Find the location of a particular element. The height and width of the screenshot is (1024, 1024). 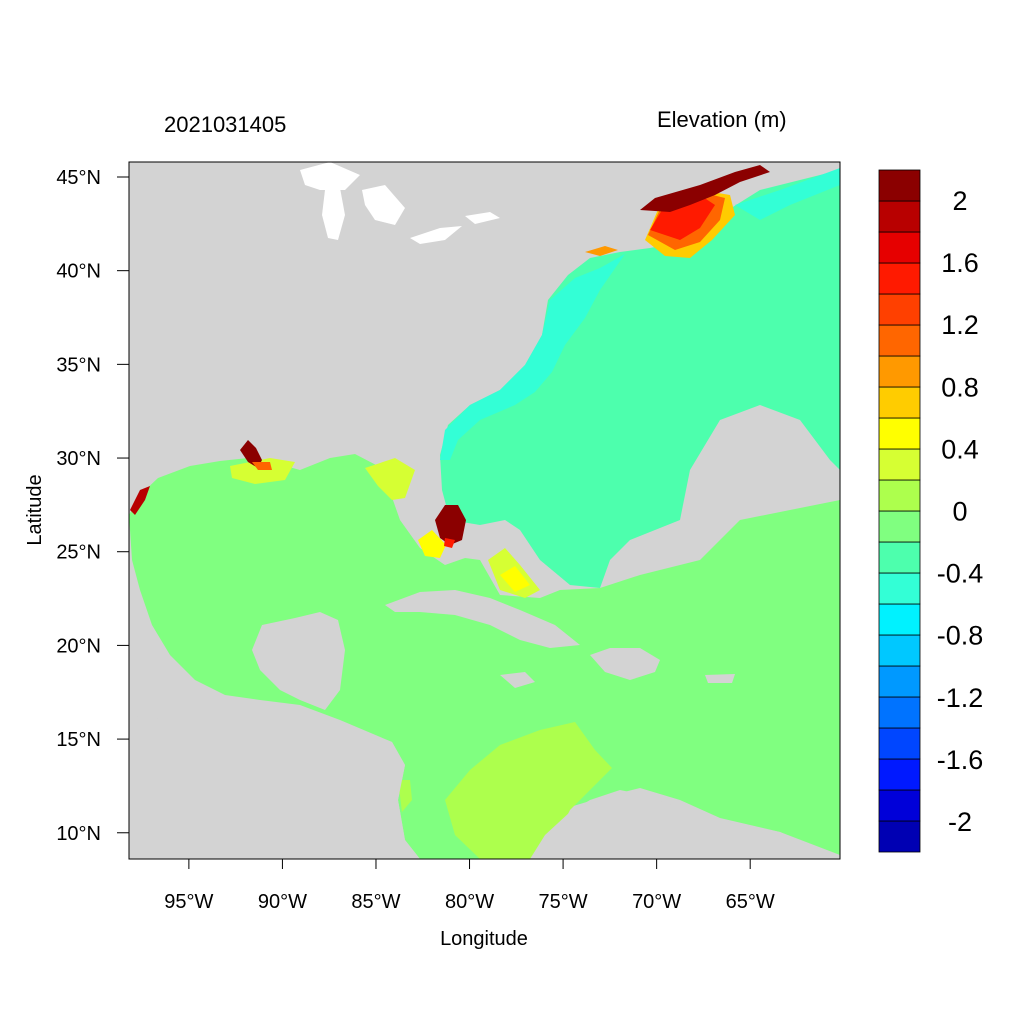

y-axis-title: Latitude is located at coordinates (35, 509).